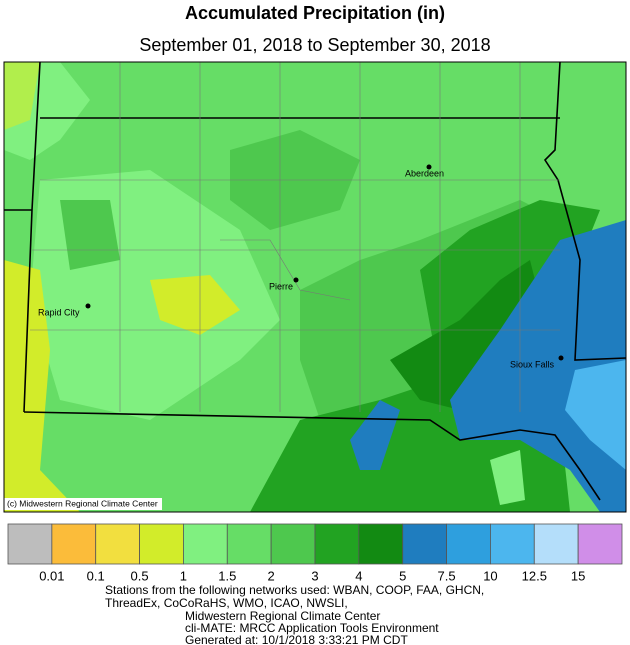  I want to click on legend-label: 1, so click(183, 575).